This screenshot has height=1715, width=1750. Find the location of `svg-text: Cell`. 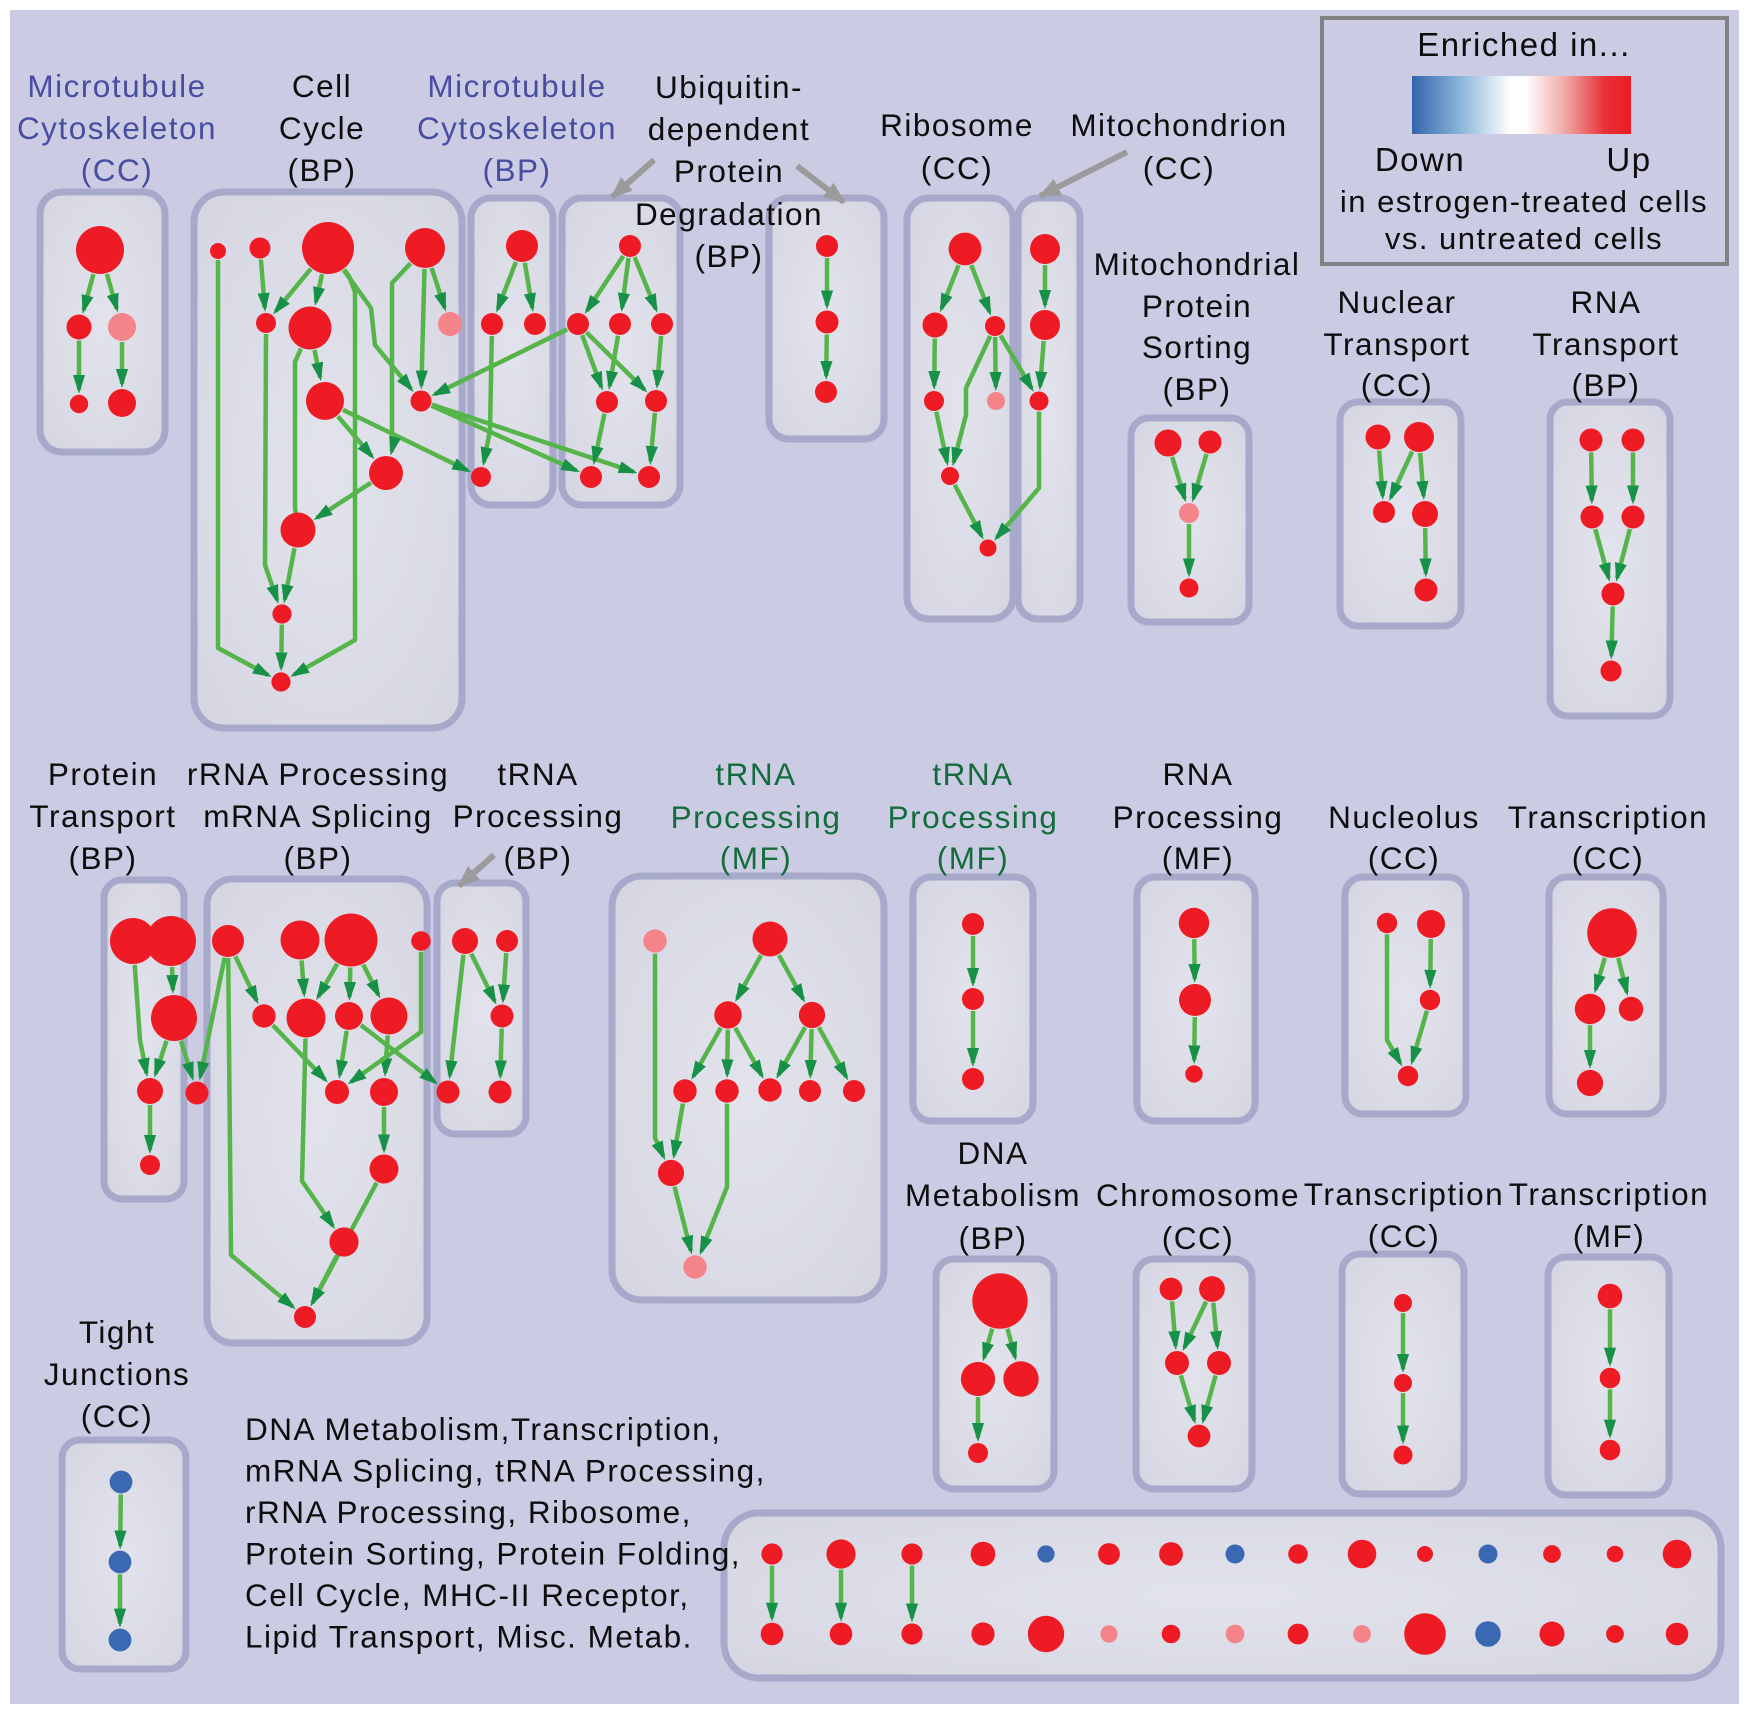

svg-text: Cell is located at coordinates (322, 86).